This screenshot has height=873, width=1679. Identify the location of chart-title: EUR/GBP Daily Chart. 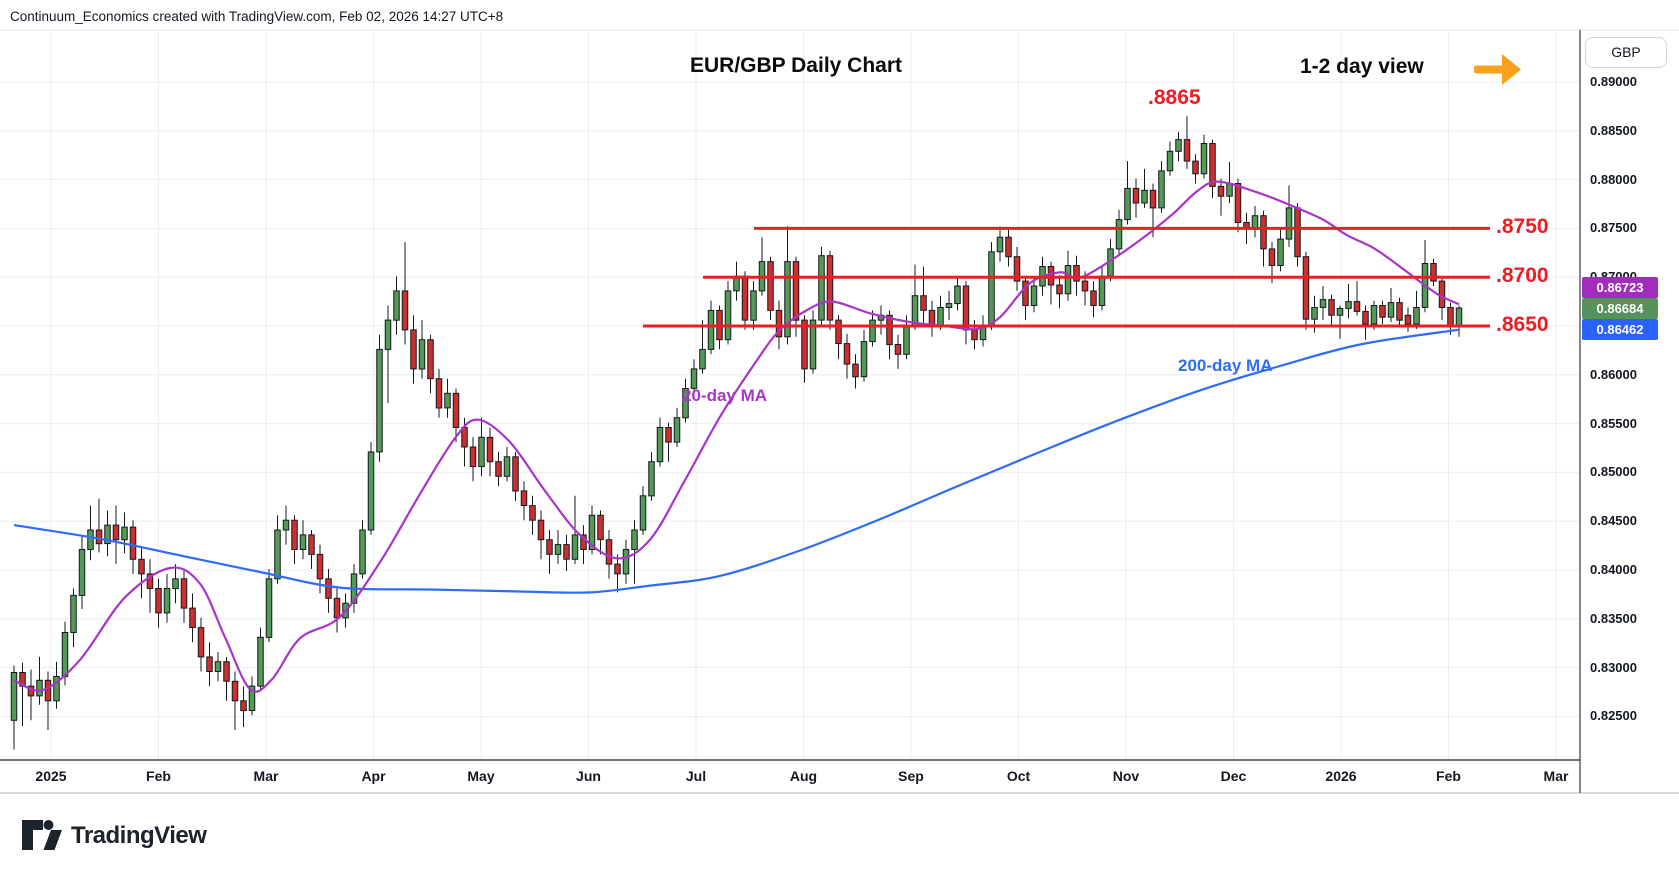
(796, 65).